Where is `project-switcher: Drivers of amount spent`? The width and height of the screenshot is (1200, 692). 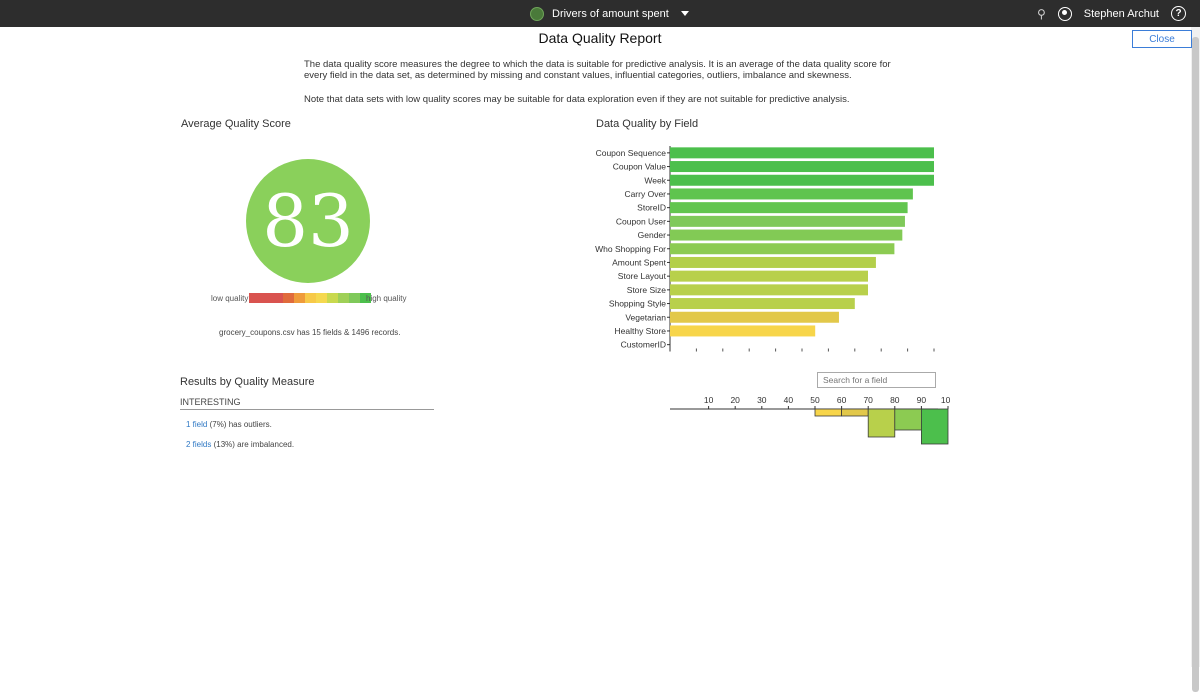 project-switcher: Drivers of amount spent is located at coordinates (609, 13).